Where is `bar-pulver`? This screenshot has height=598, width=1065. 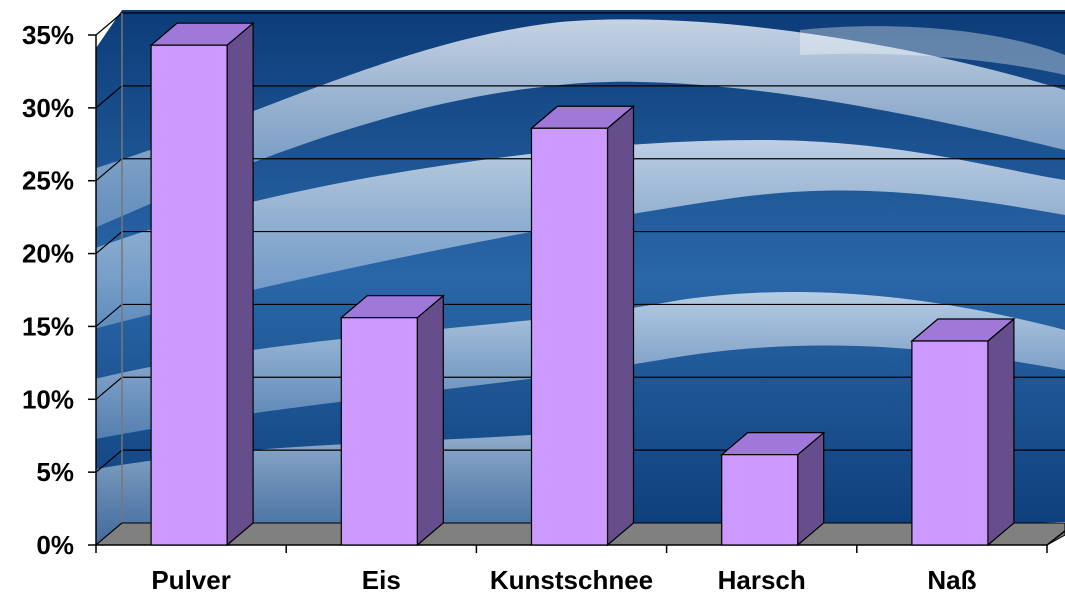
bar-pulver is located at coordinates (202, 284).